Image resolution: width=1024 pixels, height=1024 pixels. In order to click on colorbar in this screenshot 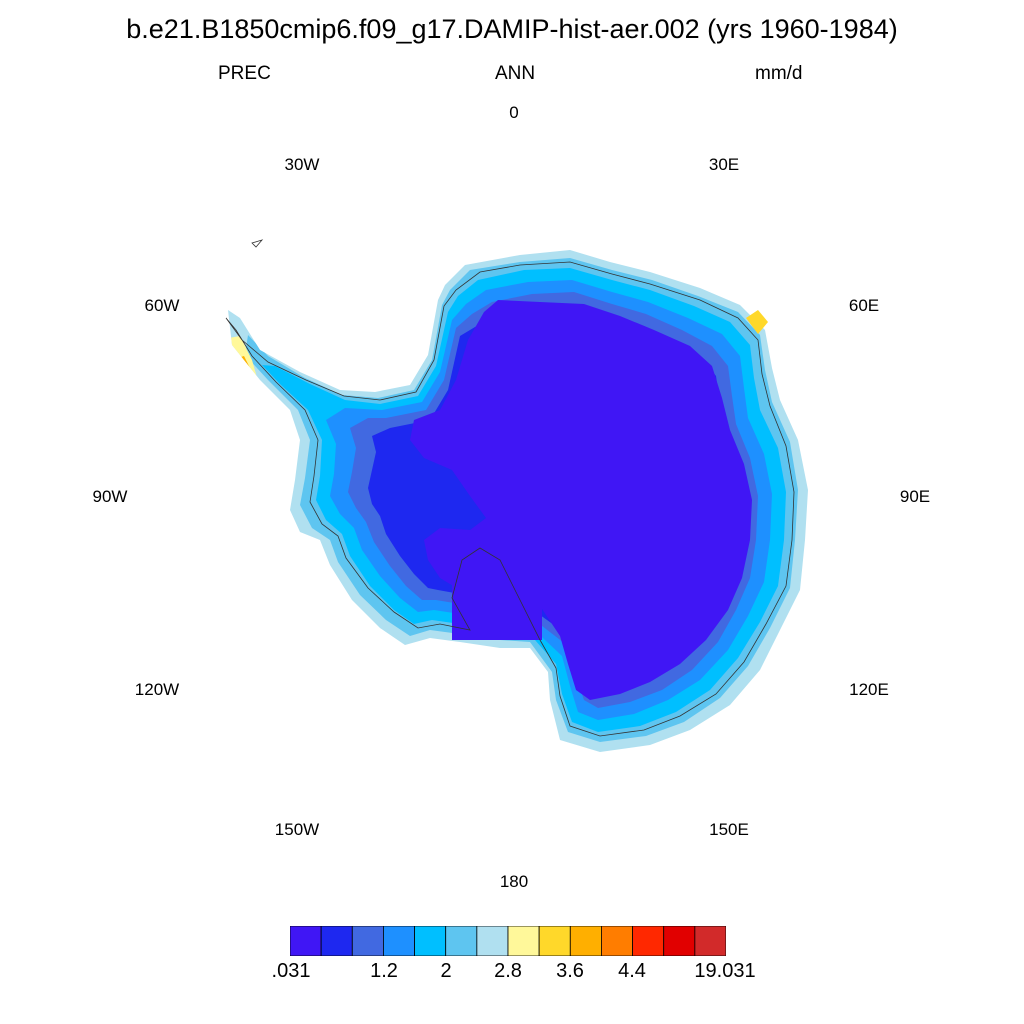, I will do `click(508, 941)`.